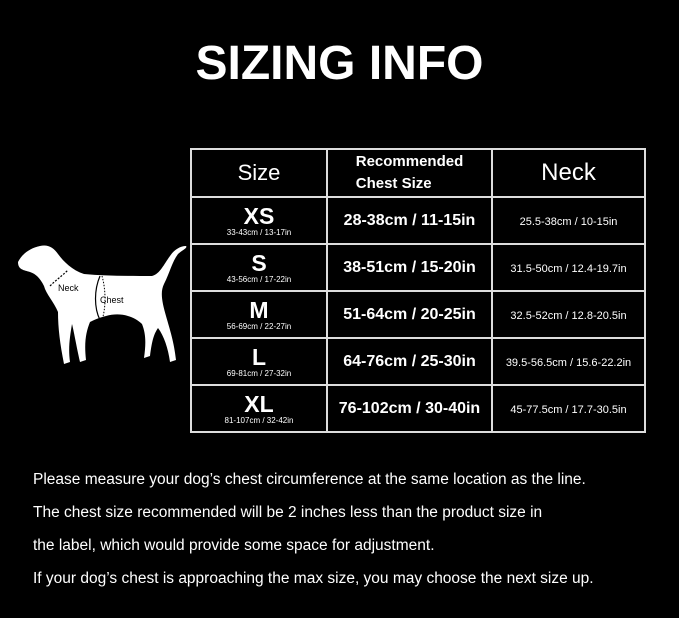 The width and height of the screenshot is (679, 618). I want to click on neck-value: 39.5-56.5cm / 15.6-22.2in, so click(568, 362).